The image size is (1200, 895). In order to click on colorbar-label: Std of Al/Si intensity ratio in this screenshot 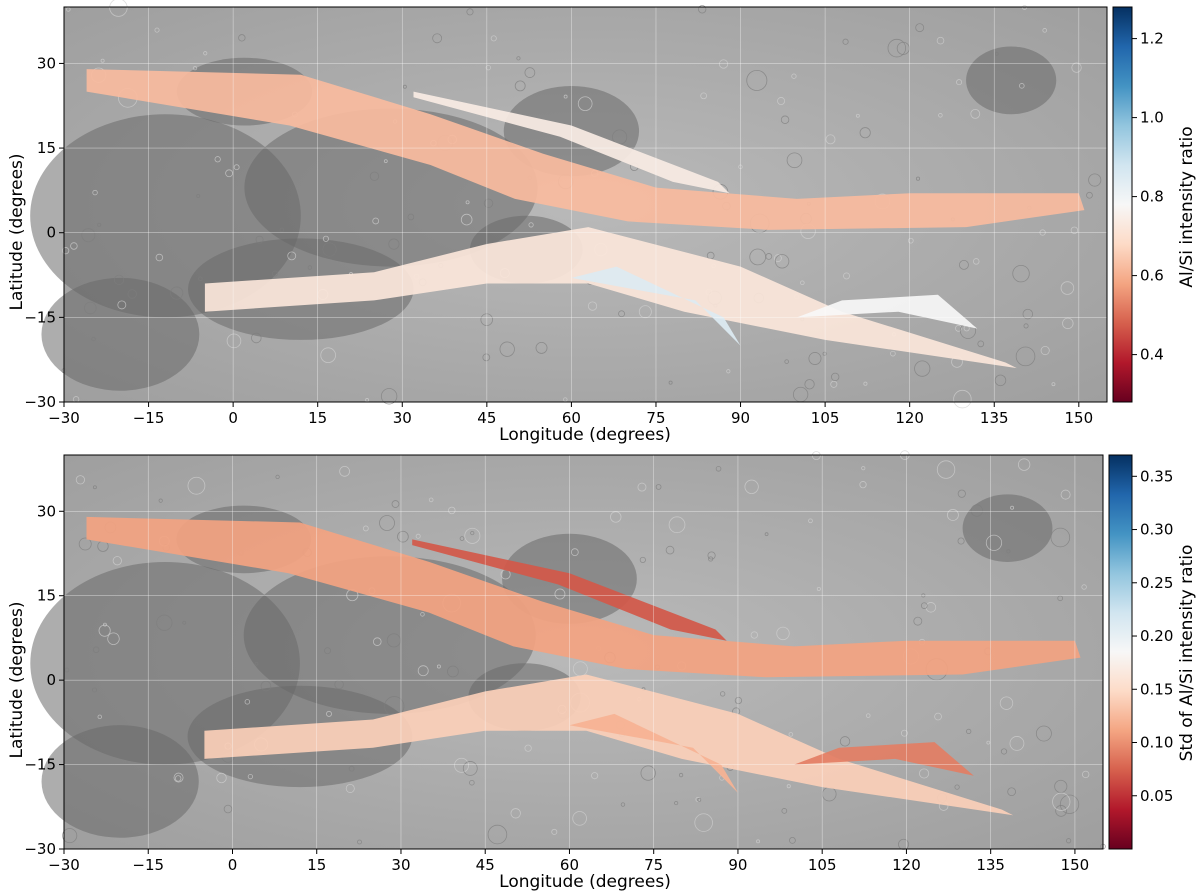, I will do `click(1187, 653)`.